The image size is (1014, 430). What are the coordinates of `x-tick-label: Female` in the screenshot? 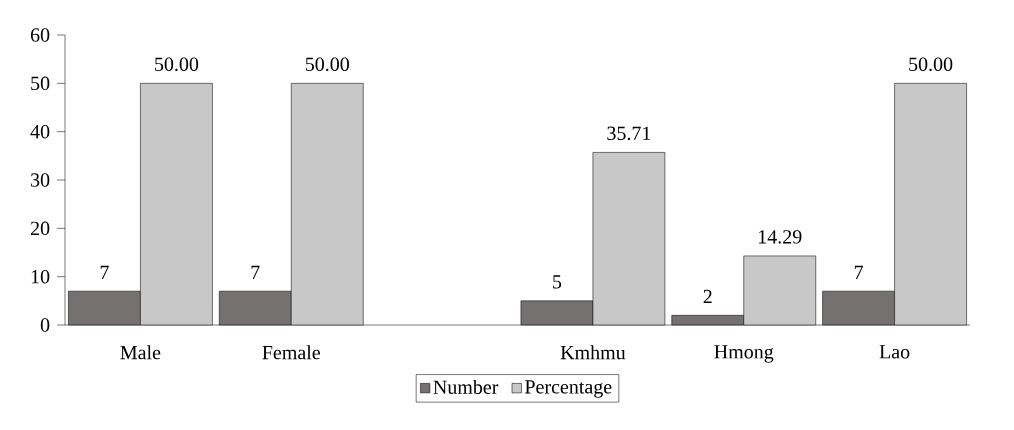 It's located at (291, 352).